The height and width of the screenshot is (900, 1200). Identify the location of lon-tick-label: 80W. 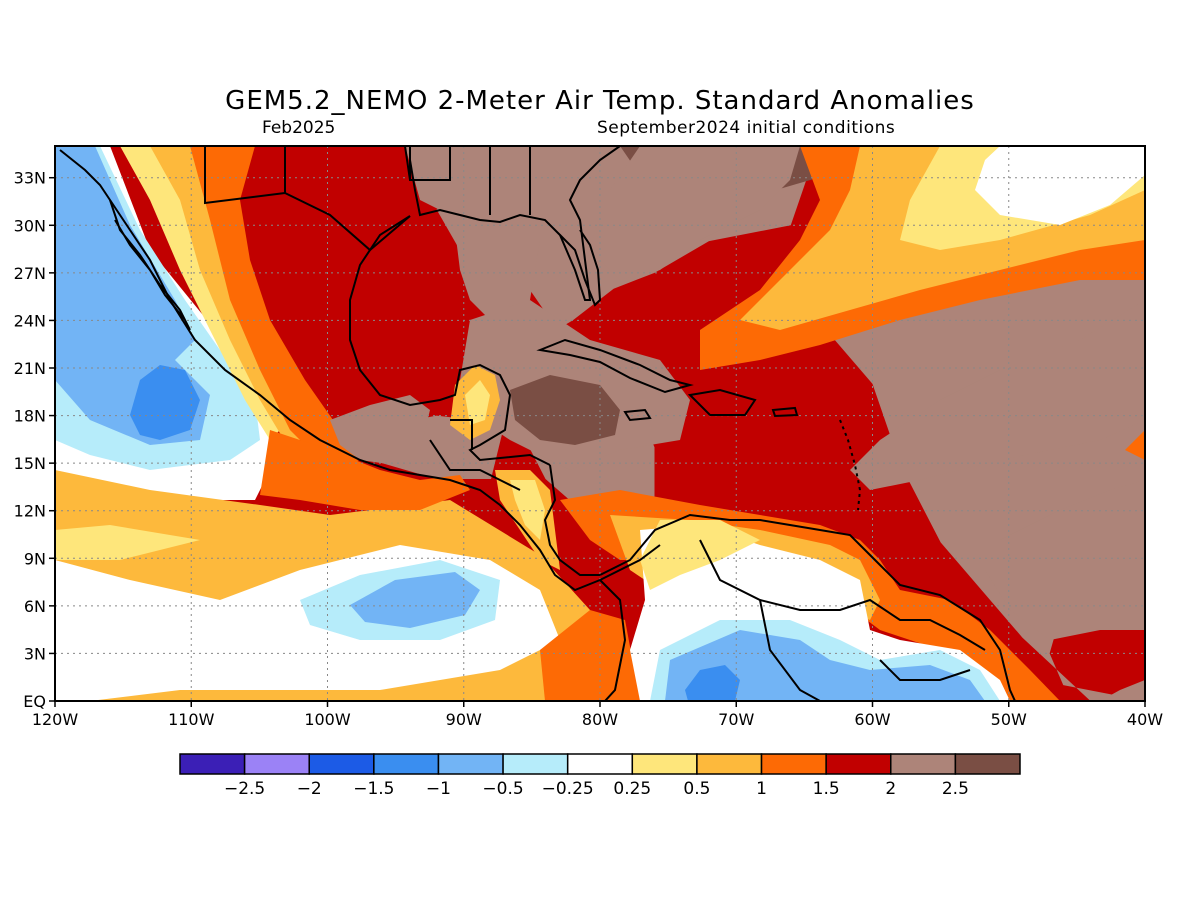
(600, 719).